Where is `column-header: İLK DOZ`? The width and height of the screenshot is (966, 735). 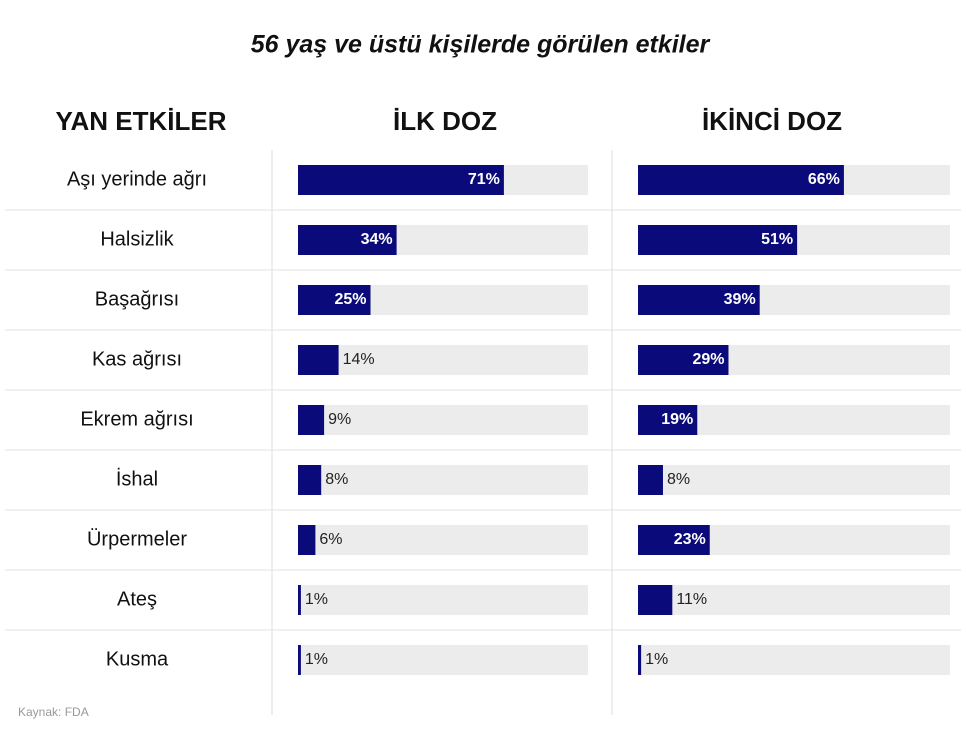
column-header: İLK DOZ is located at coordinates (445, 121).